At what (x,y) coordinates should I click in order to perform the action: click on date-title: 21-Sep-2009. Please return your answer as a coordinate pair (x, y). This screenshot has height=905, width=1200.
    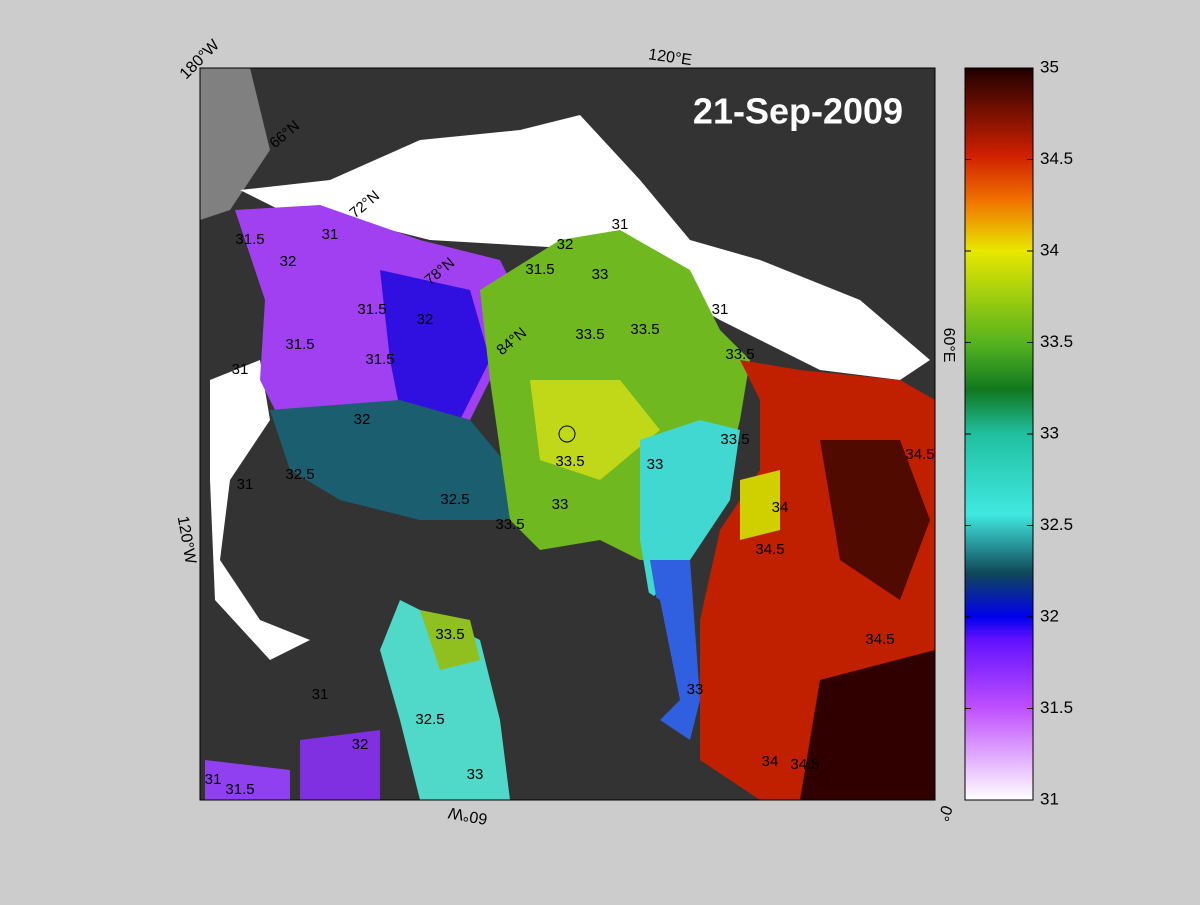
    Looking at the image, I should click on (798, 111).